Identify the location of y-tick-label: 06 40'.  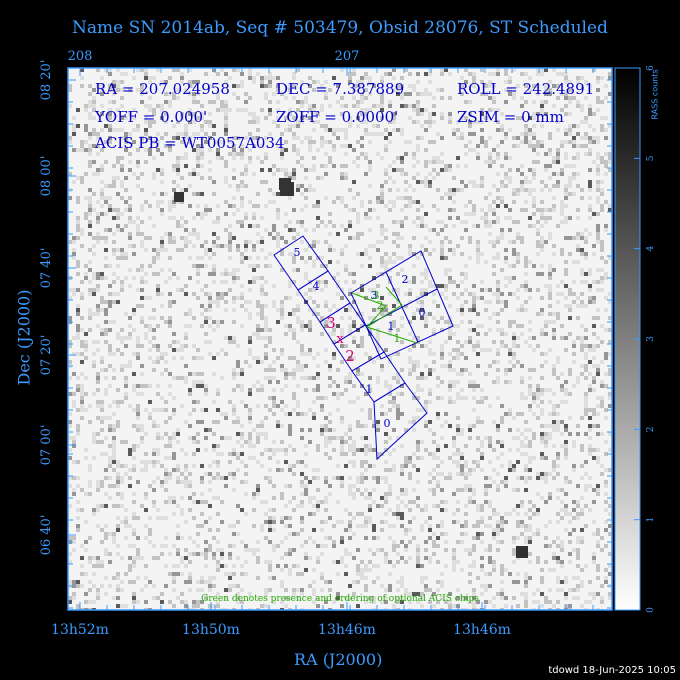
(46, 535).